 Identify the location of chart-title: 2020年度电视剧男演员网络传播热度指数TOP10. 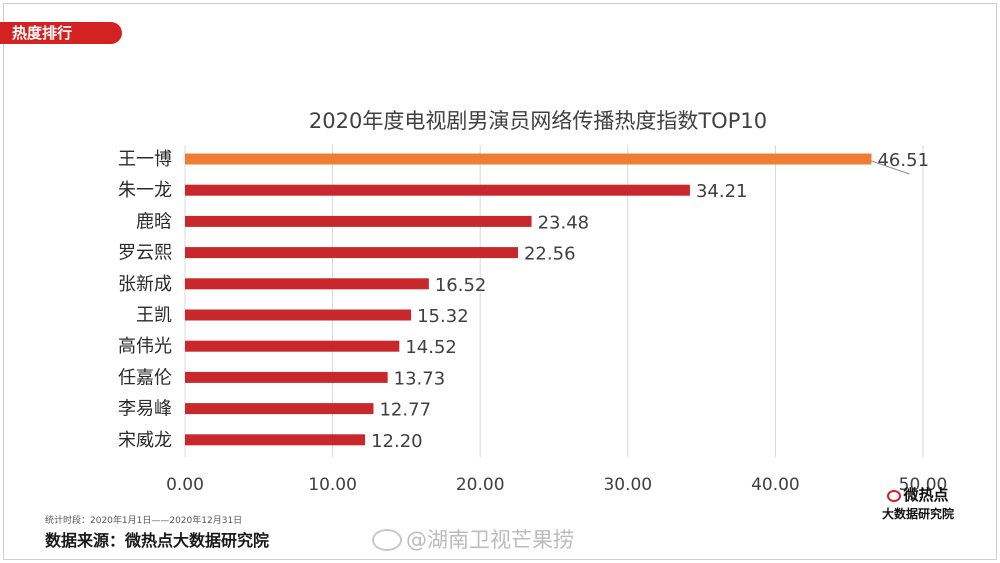
(538, 121).